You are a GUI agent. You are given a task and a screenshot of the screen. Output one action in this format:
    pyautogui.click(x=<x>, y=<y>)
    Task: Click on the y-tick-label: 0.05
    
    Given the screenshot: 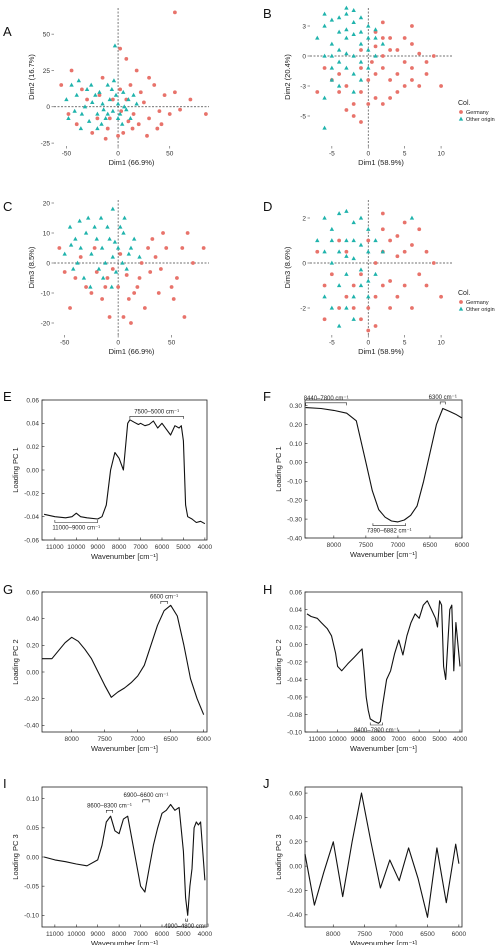 What is the action you would take?
    pyautogui.click(x=32, y=828)
    